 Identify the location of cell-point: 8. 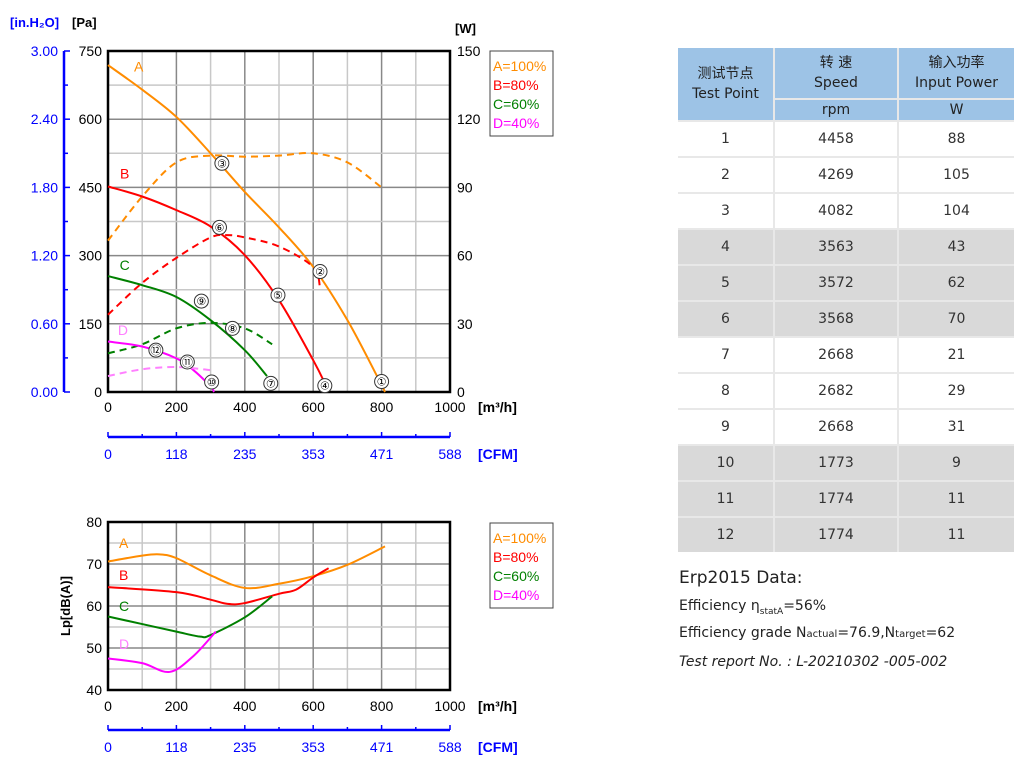
(725, 391).